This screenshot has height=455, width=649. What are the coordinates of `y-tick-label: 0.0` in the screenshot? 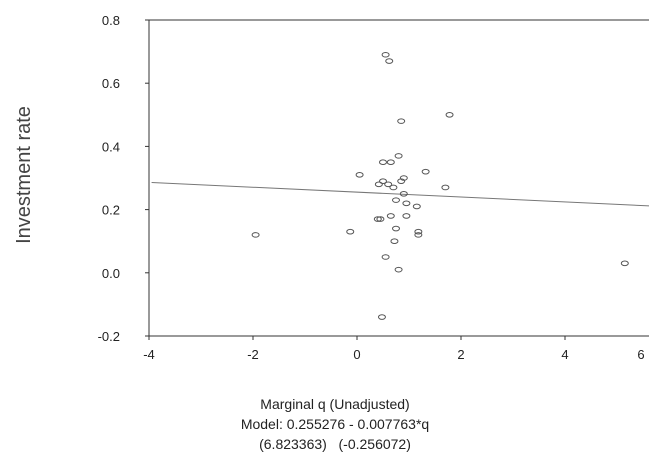 It's located at (111, 273).